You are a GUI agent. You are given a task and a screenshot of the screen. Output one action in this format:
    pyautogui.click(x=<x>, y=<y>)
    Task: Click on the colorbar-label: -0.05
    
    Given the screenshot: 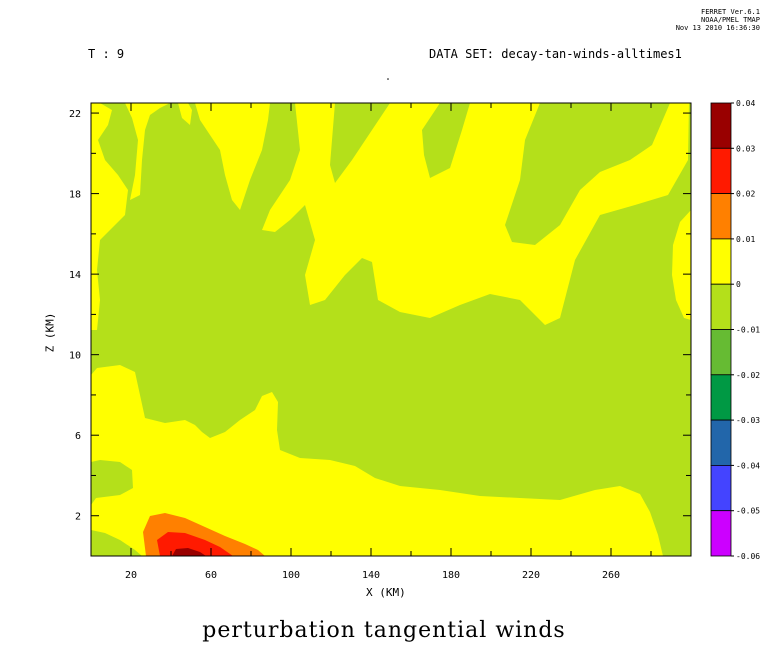 What is the action you would take?
    pyautogui.click(x=748, y=511)
    